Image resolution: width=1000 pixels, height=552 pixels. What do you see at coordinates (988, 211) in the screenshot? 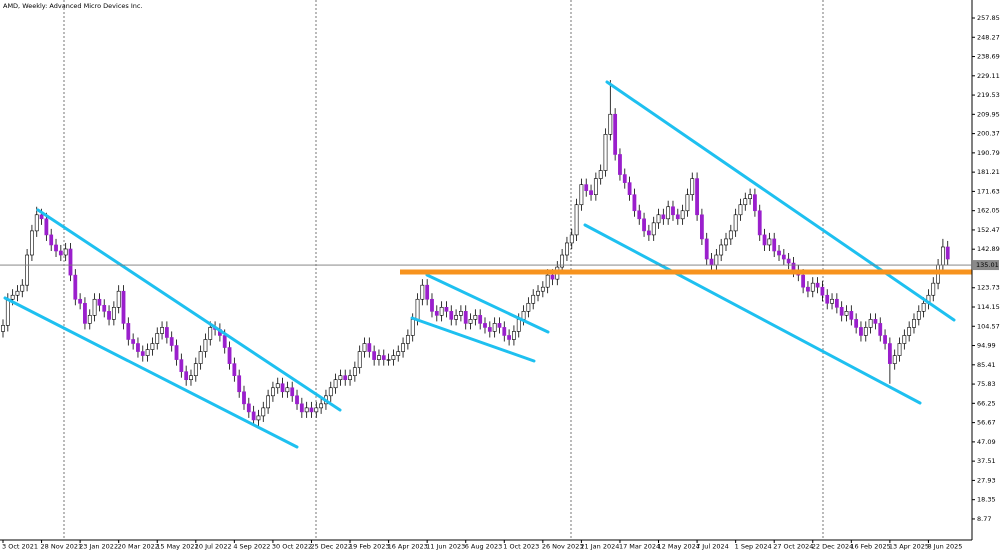
I see `y-tick-label: 162.05` at bounding box center [988, 211].